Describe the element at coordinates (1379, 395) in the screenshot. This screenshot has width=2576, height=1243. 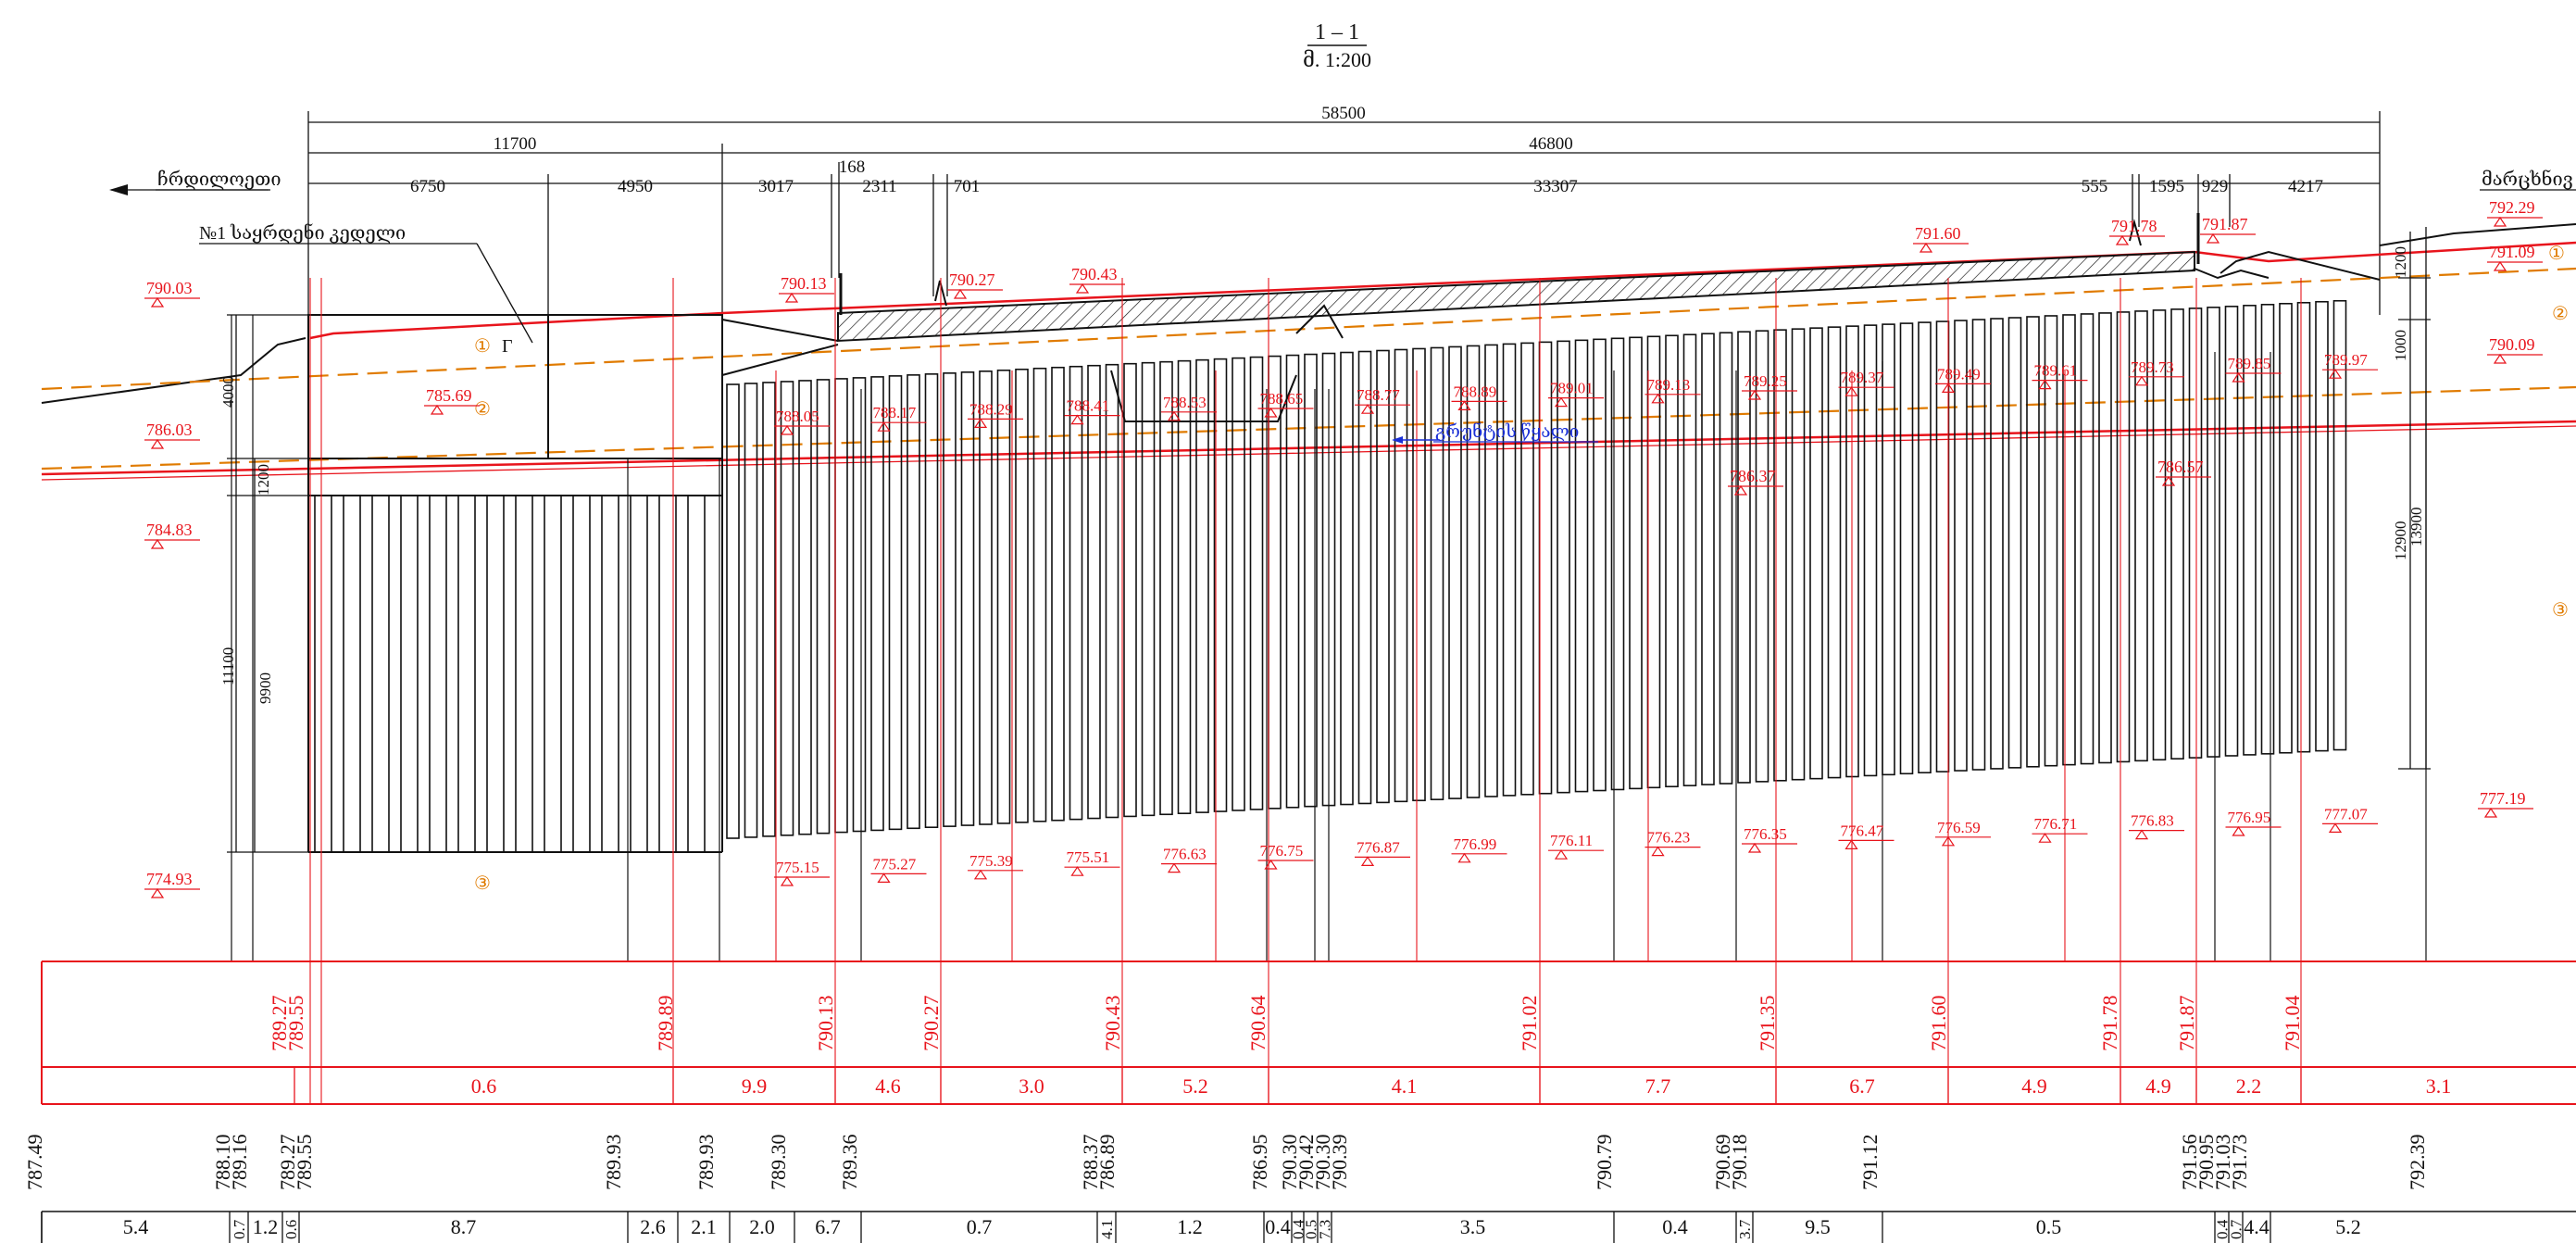
I see `pile-head-elevation: 788.77` at that location.